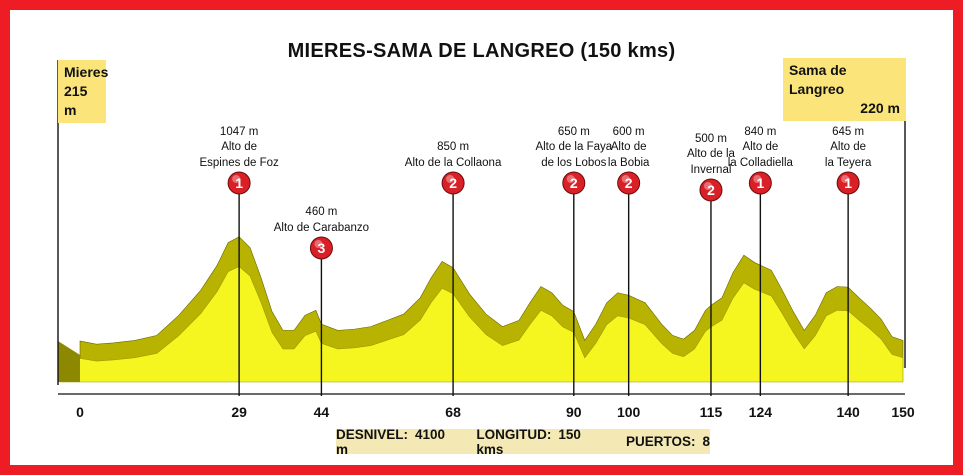  I want to click on climb-label: 500 m Alto de la Invernal, so click(711, 155).